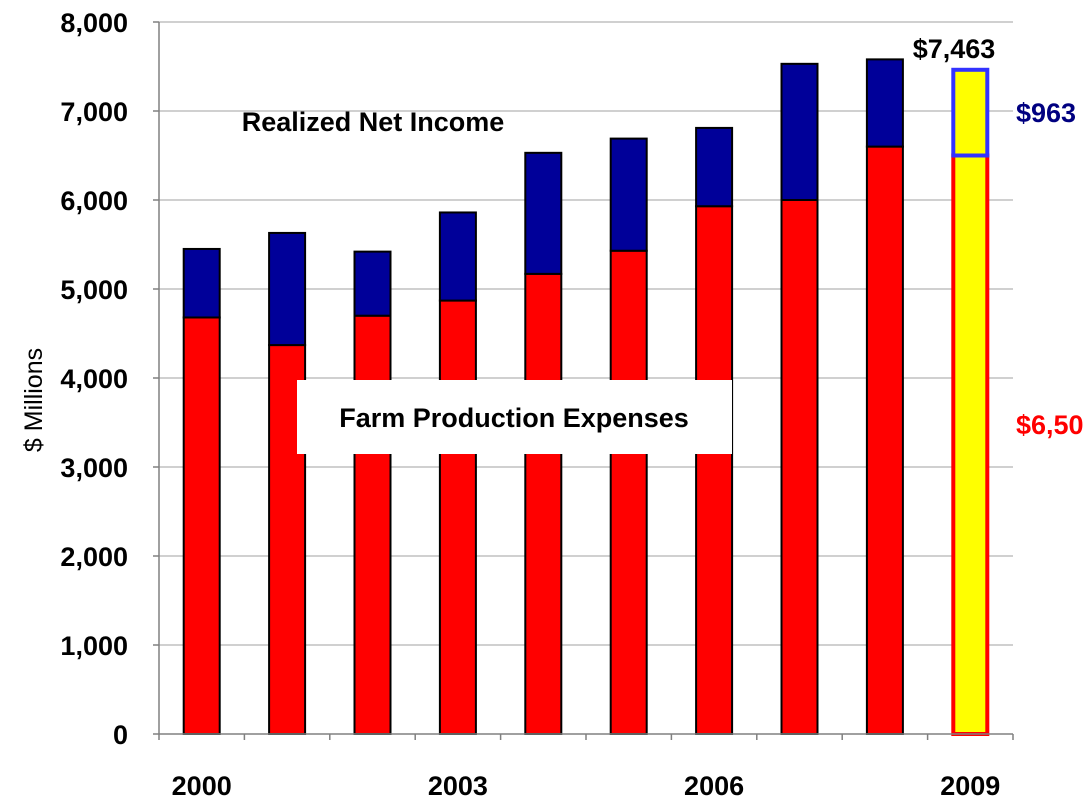 This screenshot has height=810, width=1087. Describe the element at coordinates (543, 213) in the screenshot. I see `bar-income-2004` at that location.